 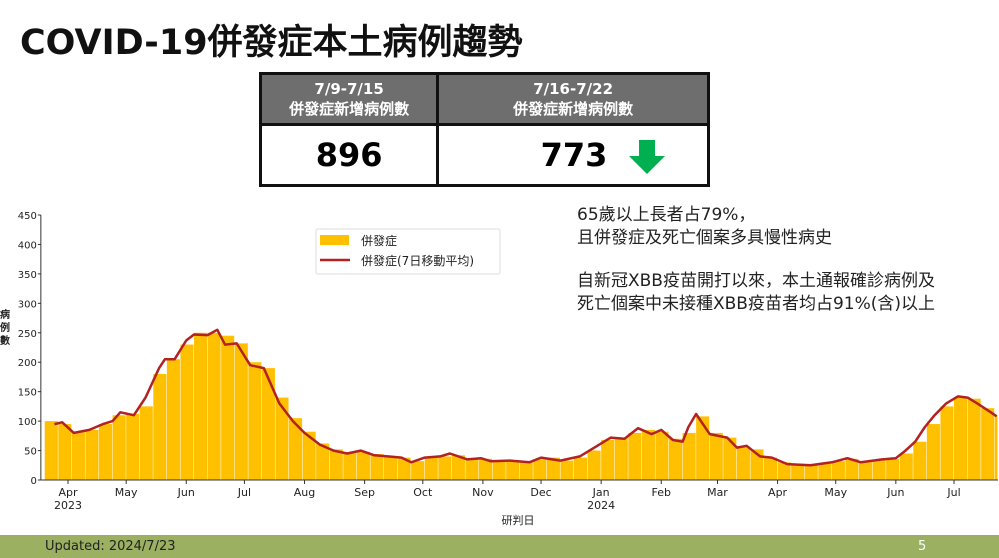 What do you see at coordinates (518, 520) in the screenshot?
I see `x-axis-label: 研判日` at bounding box center [518, 520].